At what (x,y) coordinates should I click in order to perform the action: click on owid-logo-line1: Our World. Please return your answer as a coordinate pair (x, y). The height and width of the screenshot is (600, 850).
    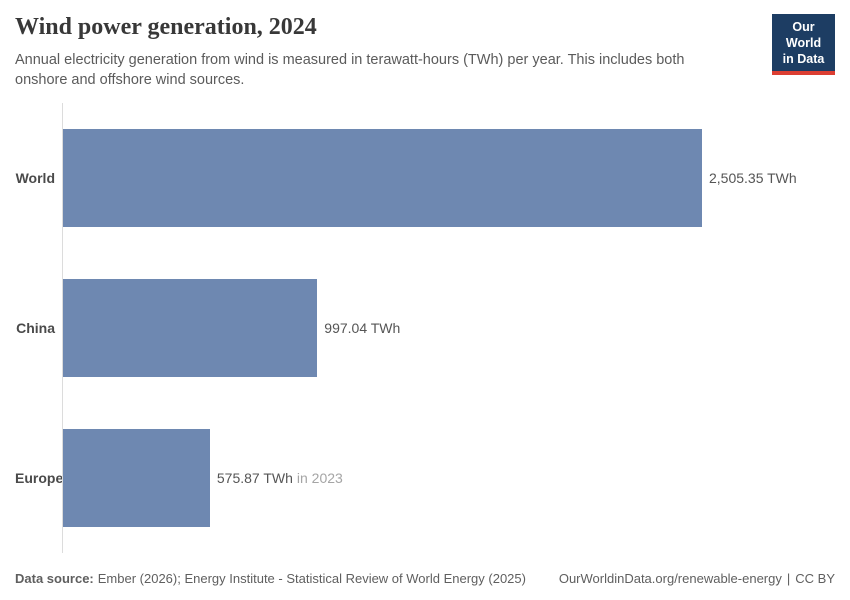
    Looking at the image, I should click on (803, 35).